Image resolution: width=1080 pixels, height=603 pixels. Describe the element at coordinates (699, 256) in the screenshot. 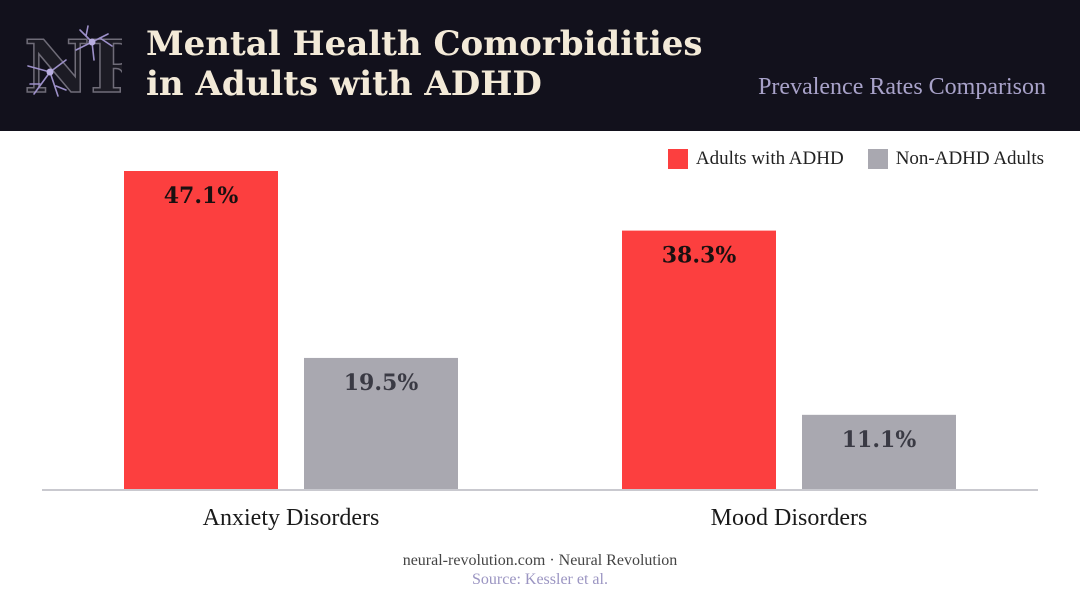

I see `data-label-adhd-mood: 38.3%` at that location.